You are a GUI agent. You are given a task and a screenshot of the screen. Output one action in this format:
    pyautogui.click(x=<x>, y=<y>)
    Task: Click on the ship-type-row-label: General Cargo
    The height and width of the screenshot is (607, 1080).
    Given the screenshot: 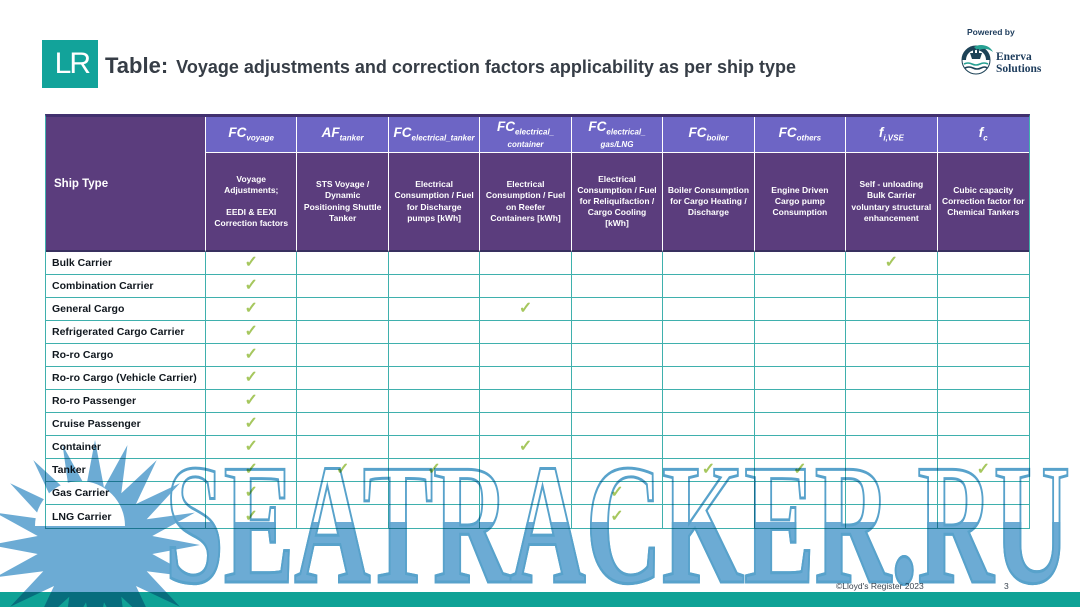 What is the action you would take?
    pyautogui.click(x=126, y=309)
    